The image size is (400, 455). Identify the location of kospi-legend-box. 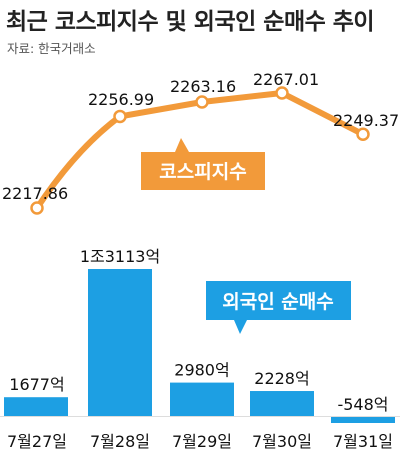
(203, 164).